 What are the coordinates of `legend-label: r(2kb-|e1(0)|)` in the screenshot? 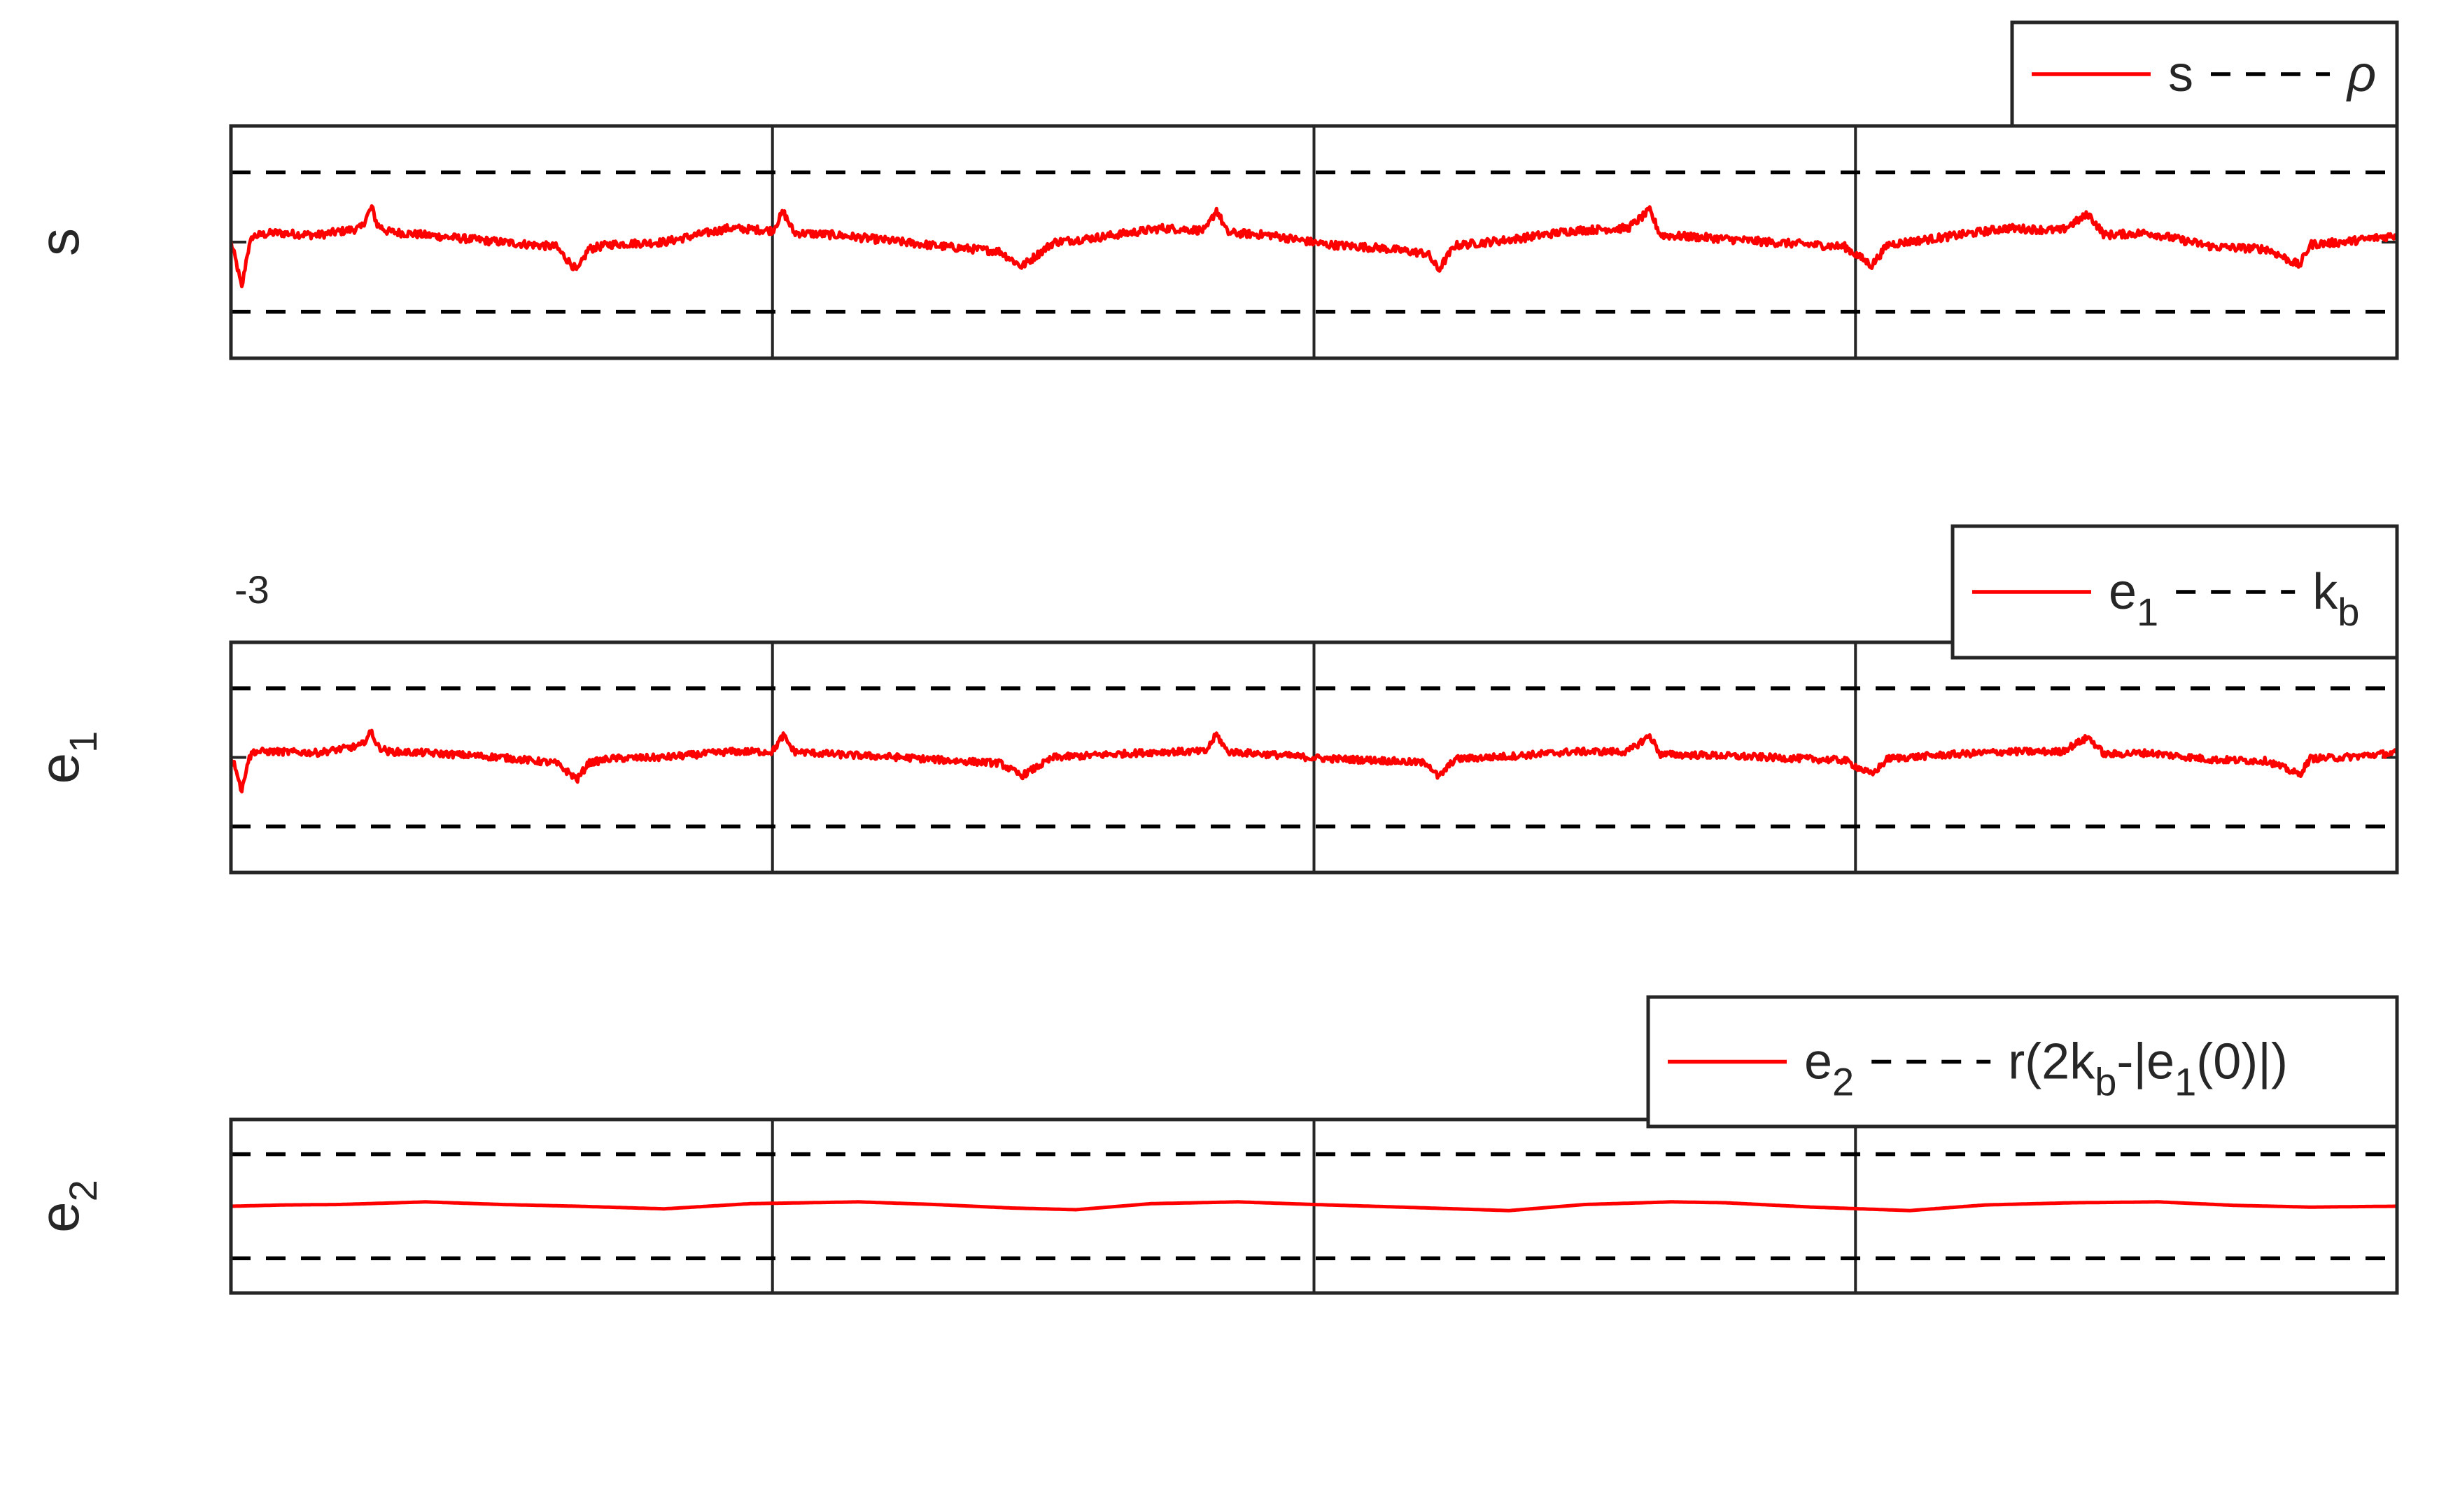 It's located at (2148, 1069).